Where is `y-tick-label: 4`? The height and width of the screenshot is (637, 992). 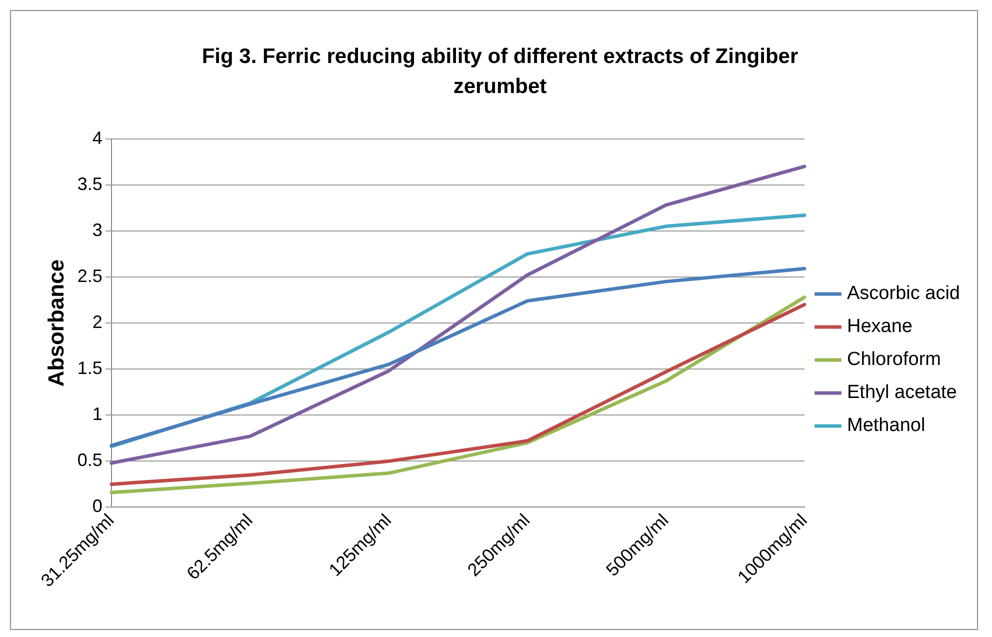
y-tick-label: 4 is located at coordinates (97, 138).